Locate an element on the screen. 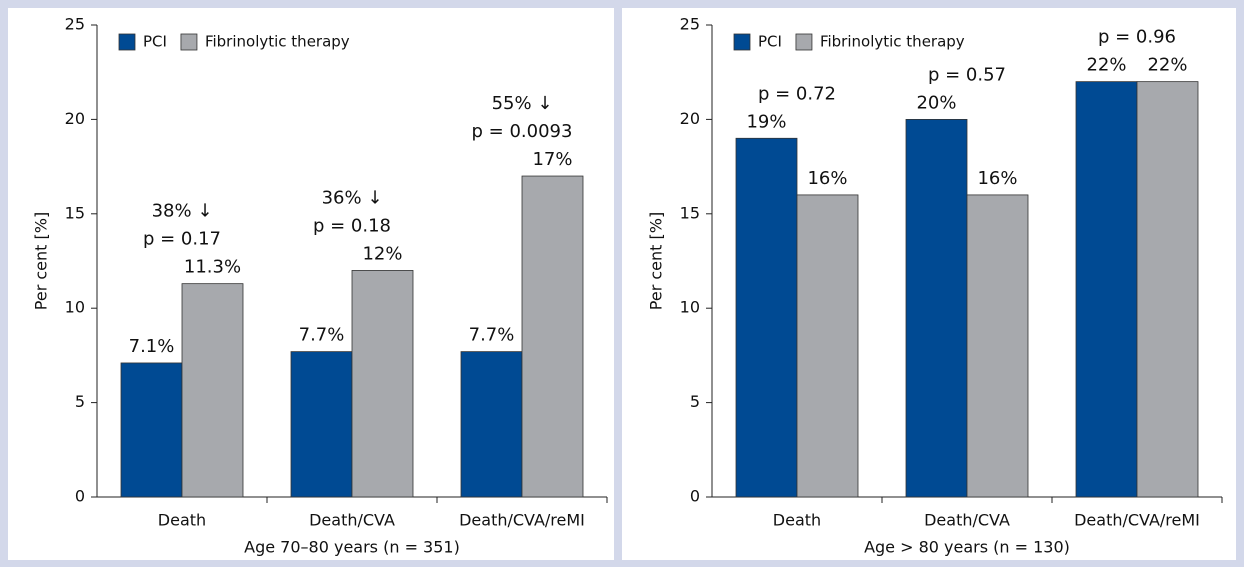 The width and height of the screenshot is (1244, 567). value-label: 19% is located at coordinates (766, 121).